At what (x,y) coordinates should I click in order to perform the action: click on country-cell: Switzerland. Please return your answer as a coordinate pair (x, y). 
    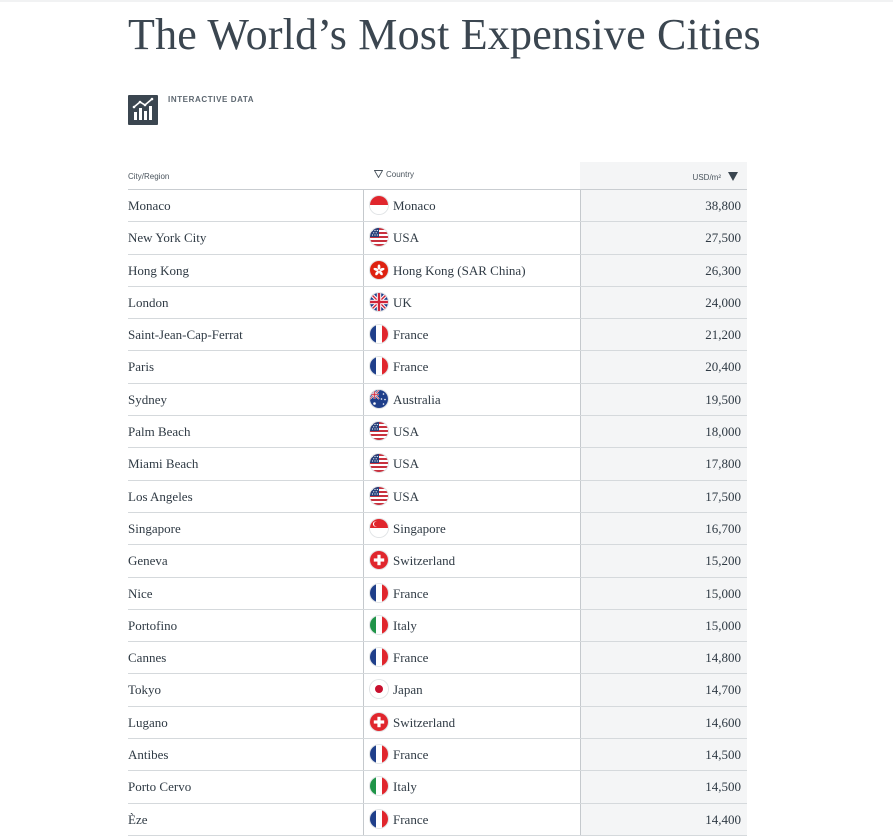
    Looking at the image, I should click on (471, 561).